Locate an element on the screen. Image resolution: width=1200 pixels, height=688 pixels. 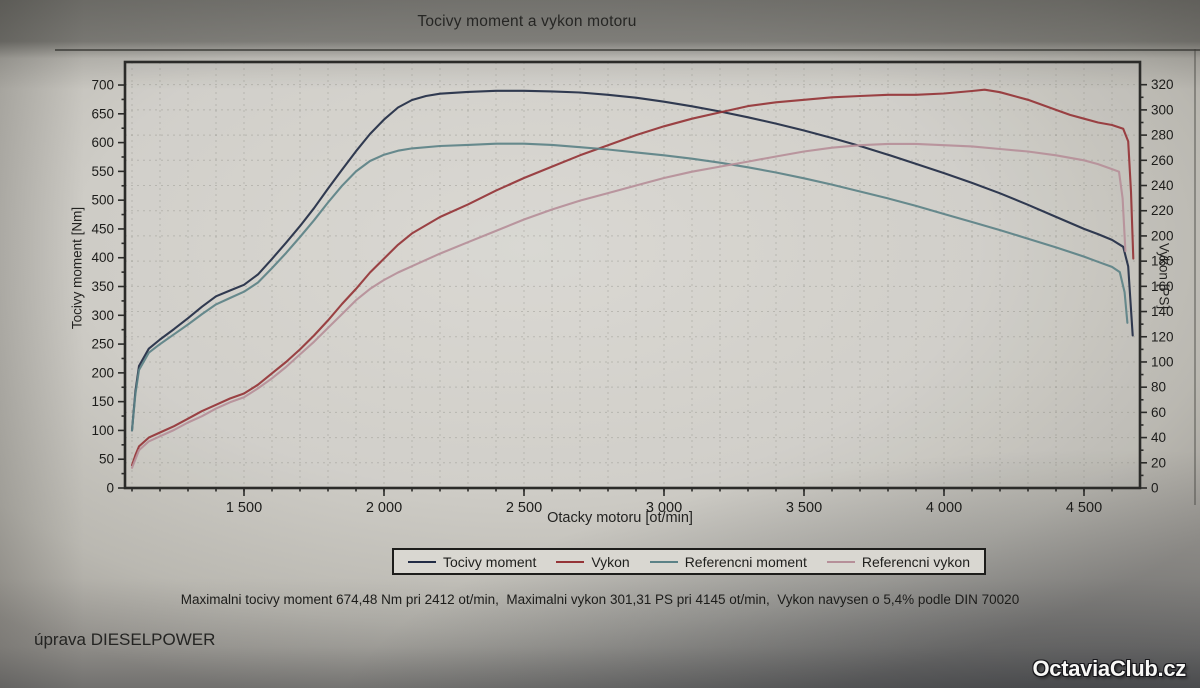
svg-text: 2 000 is located at coordinates (384, 508).